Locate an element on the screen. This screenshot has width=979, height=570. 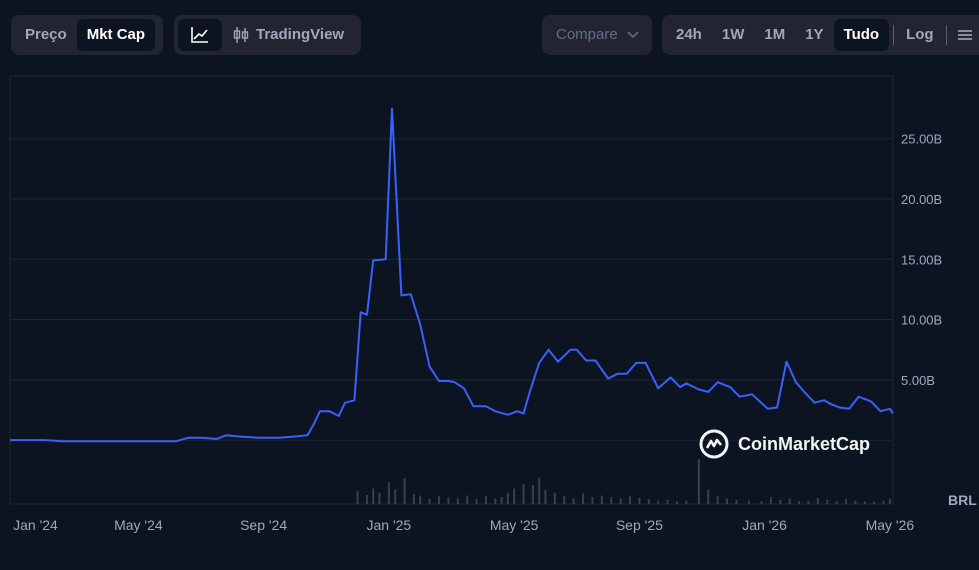
more-options-button is located at coordinates (965, 35).